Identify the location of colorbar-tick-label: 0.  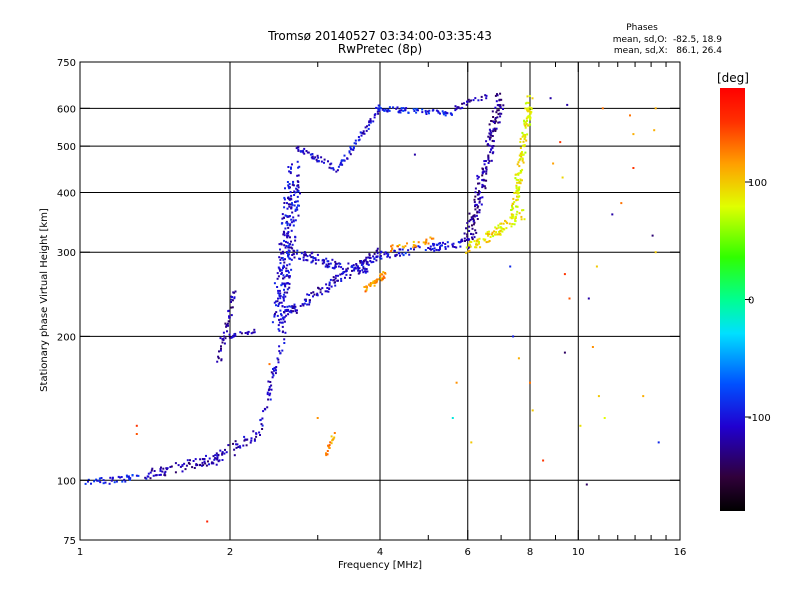
(751, 301).